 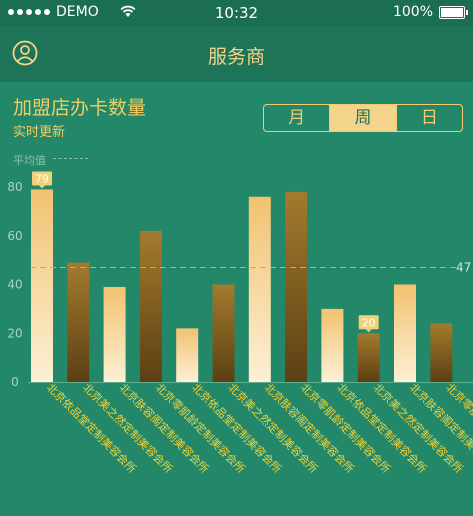 I want to click on value-badge-label: 79, so click(x=42, y=178).